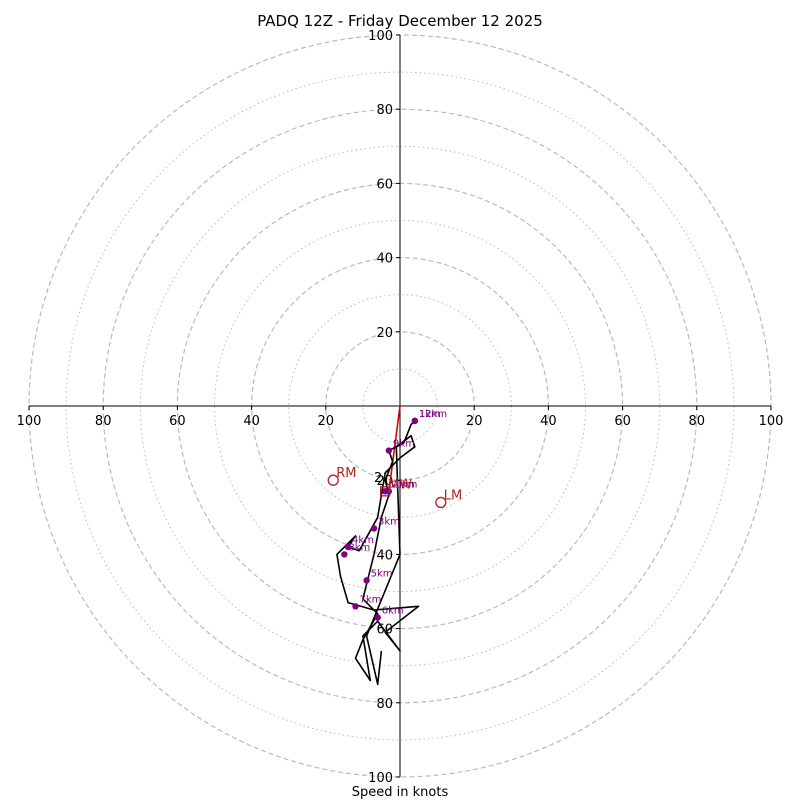 This screenshot has height=800, width=800. What do you see at coordinates (344, 554) in the screenshot?
I see `height-marker-8km` at bounding box center [344, 554].